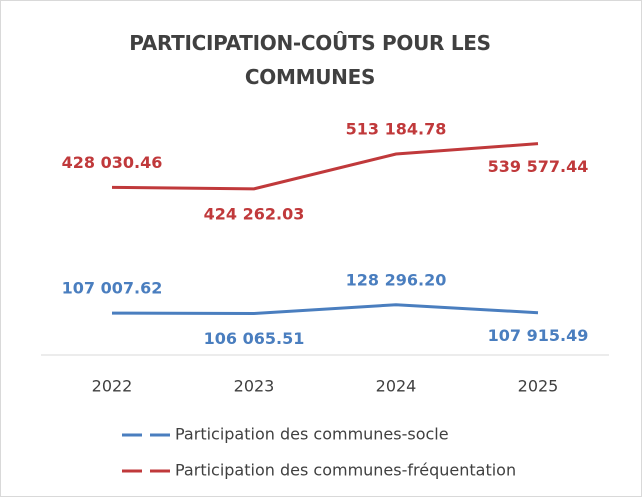 The height and width of the screenshot is (497, 642). I want to click on x-tick-label: 2025, so click(538, 386).